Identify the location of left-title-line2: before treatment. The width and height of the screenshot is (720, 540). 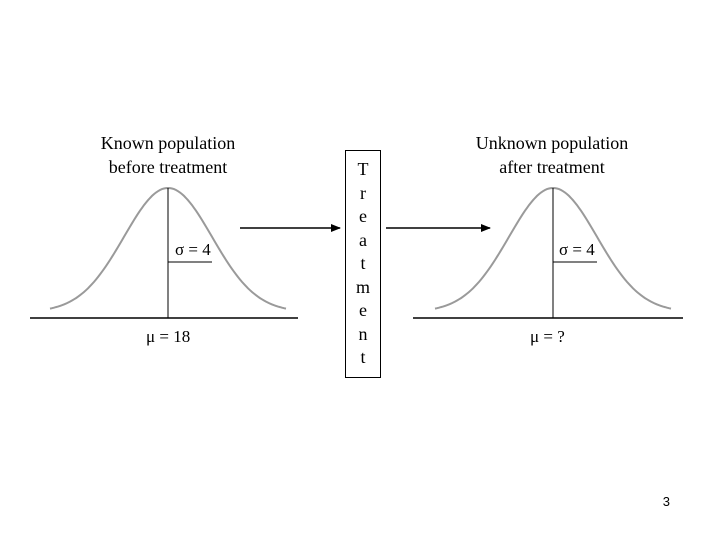
(168, 167).